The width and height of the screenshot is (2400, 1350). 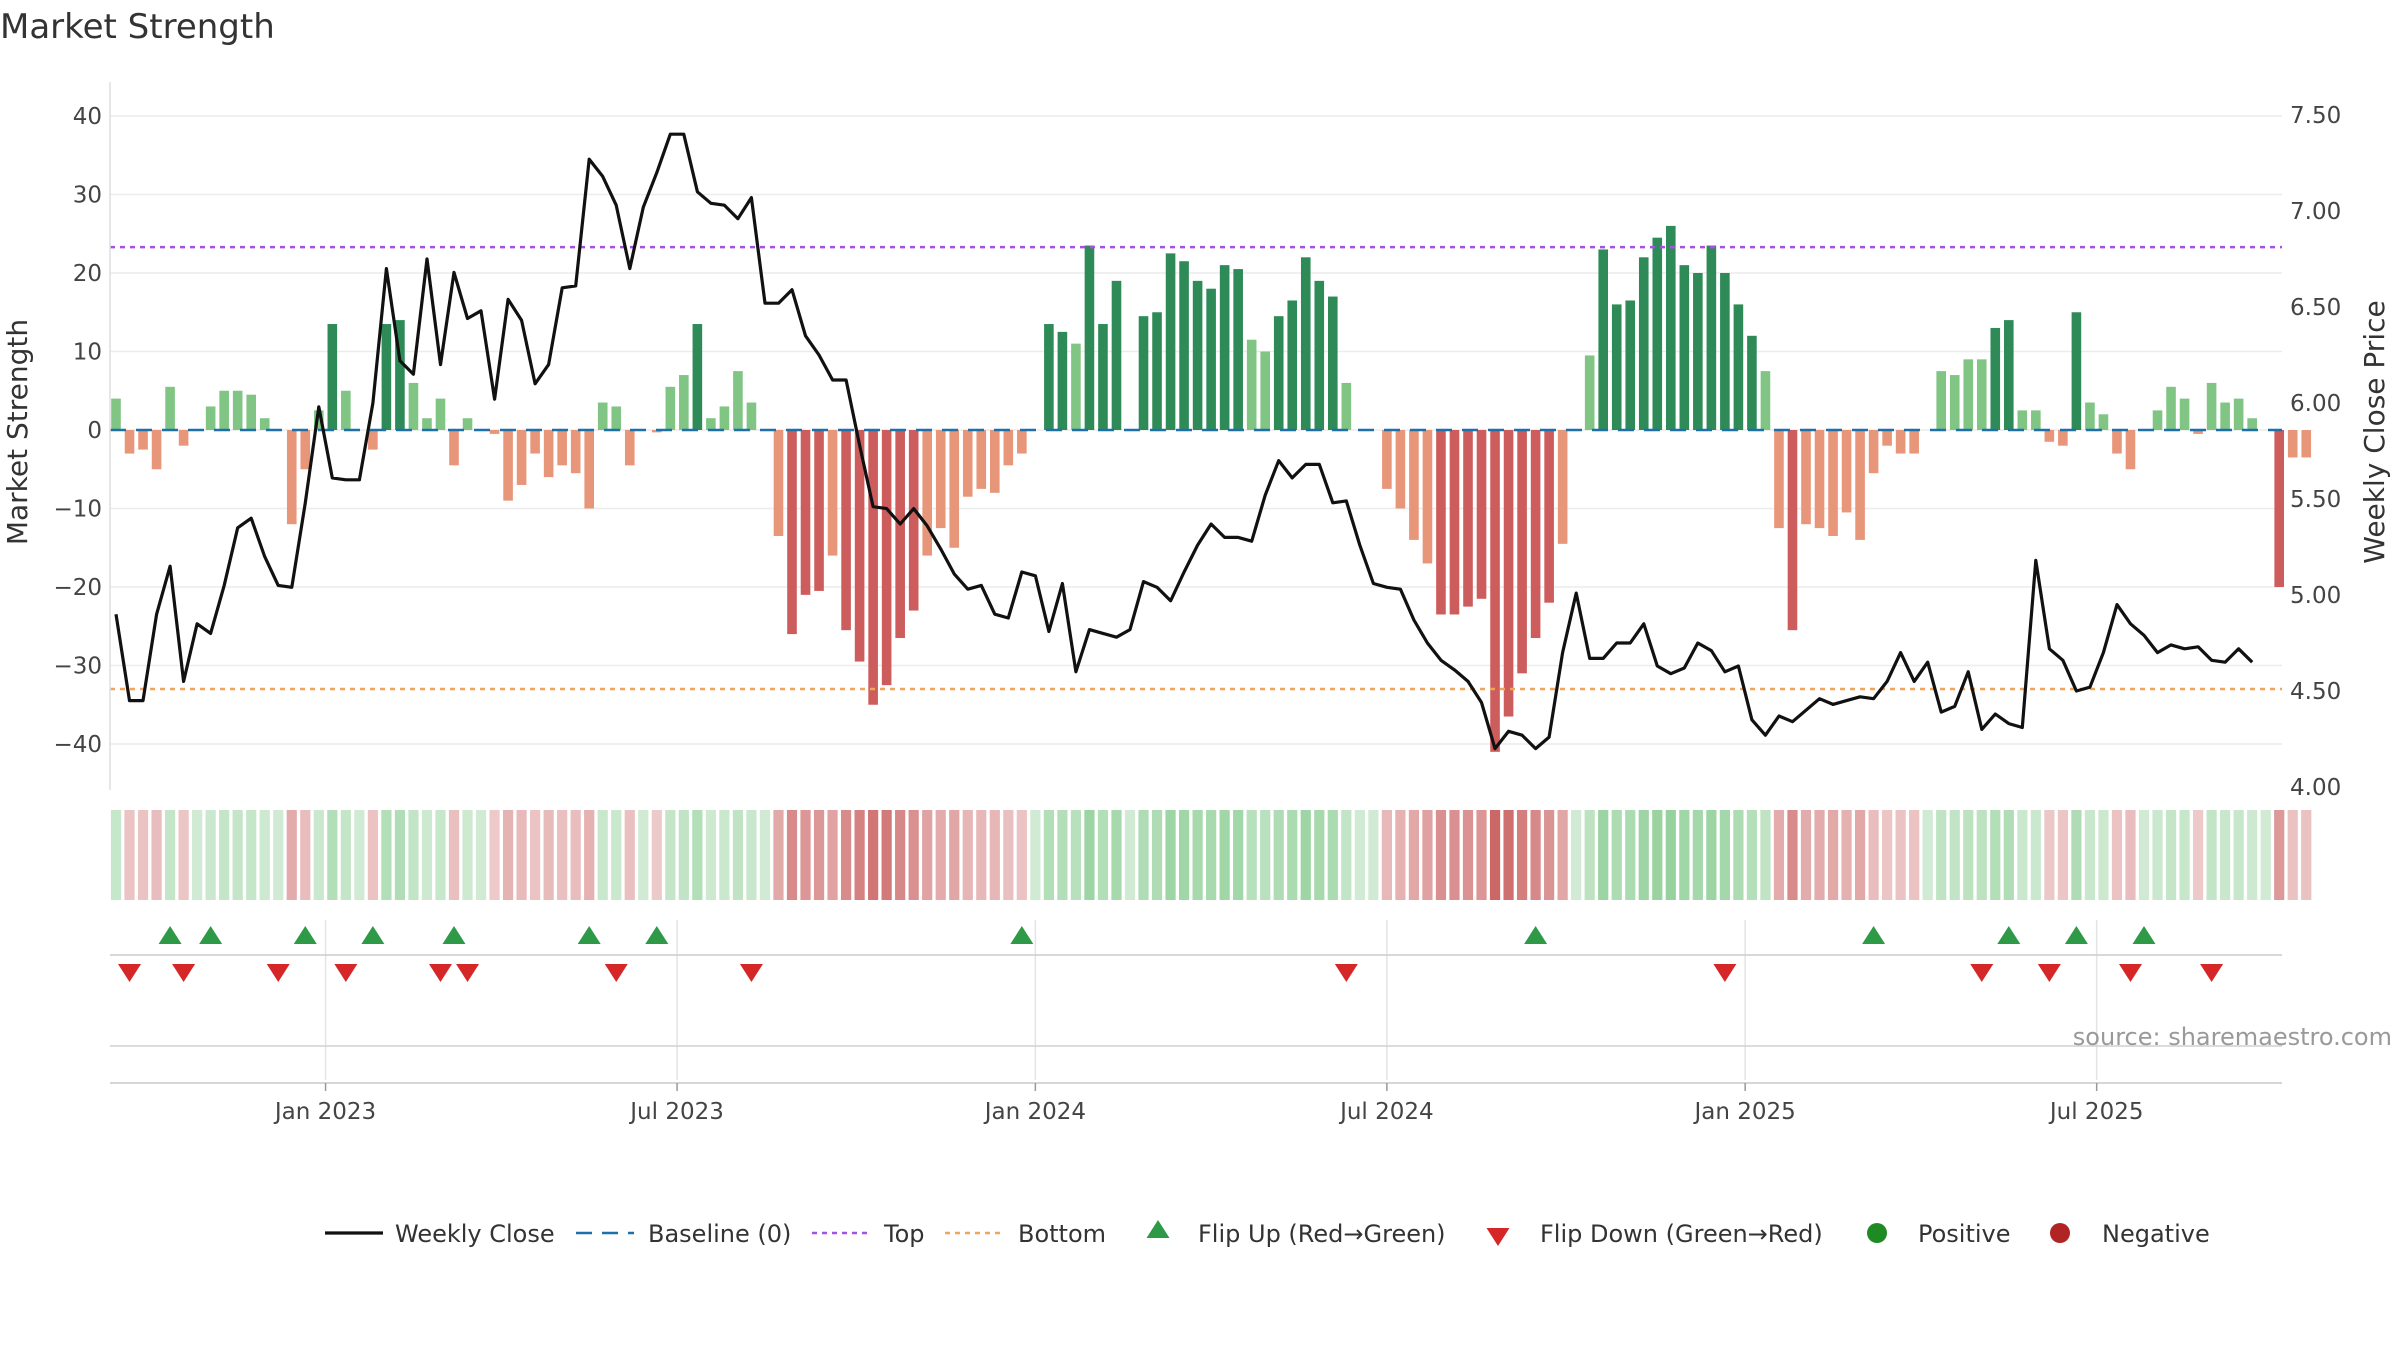 I want to click on y-tick-label: −40, so click(x=77, y=745).